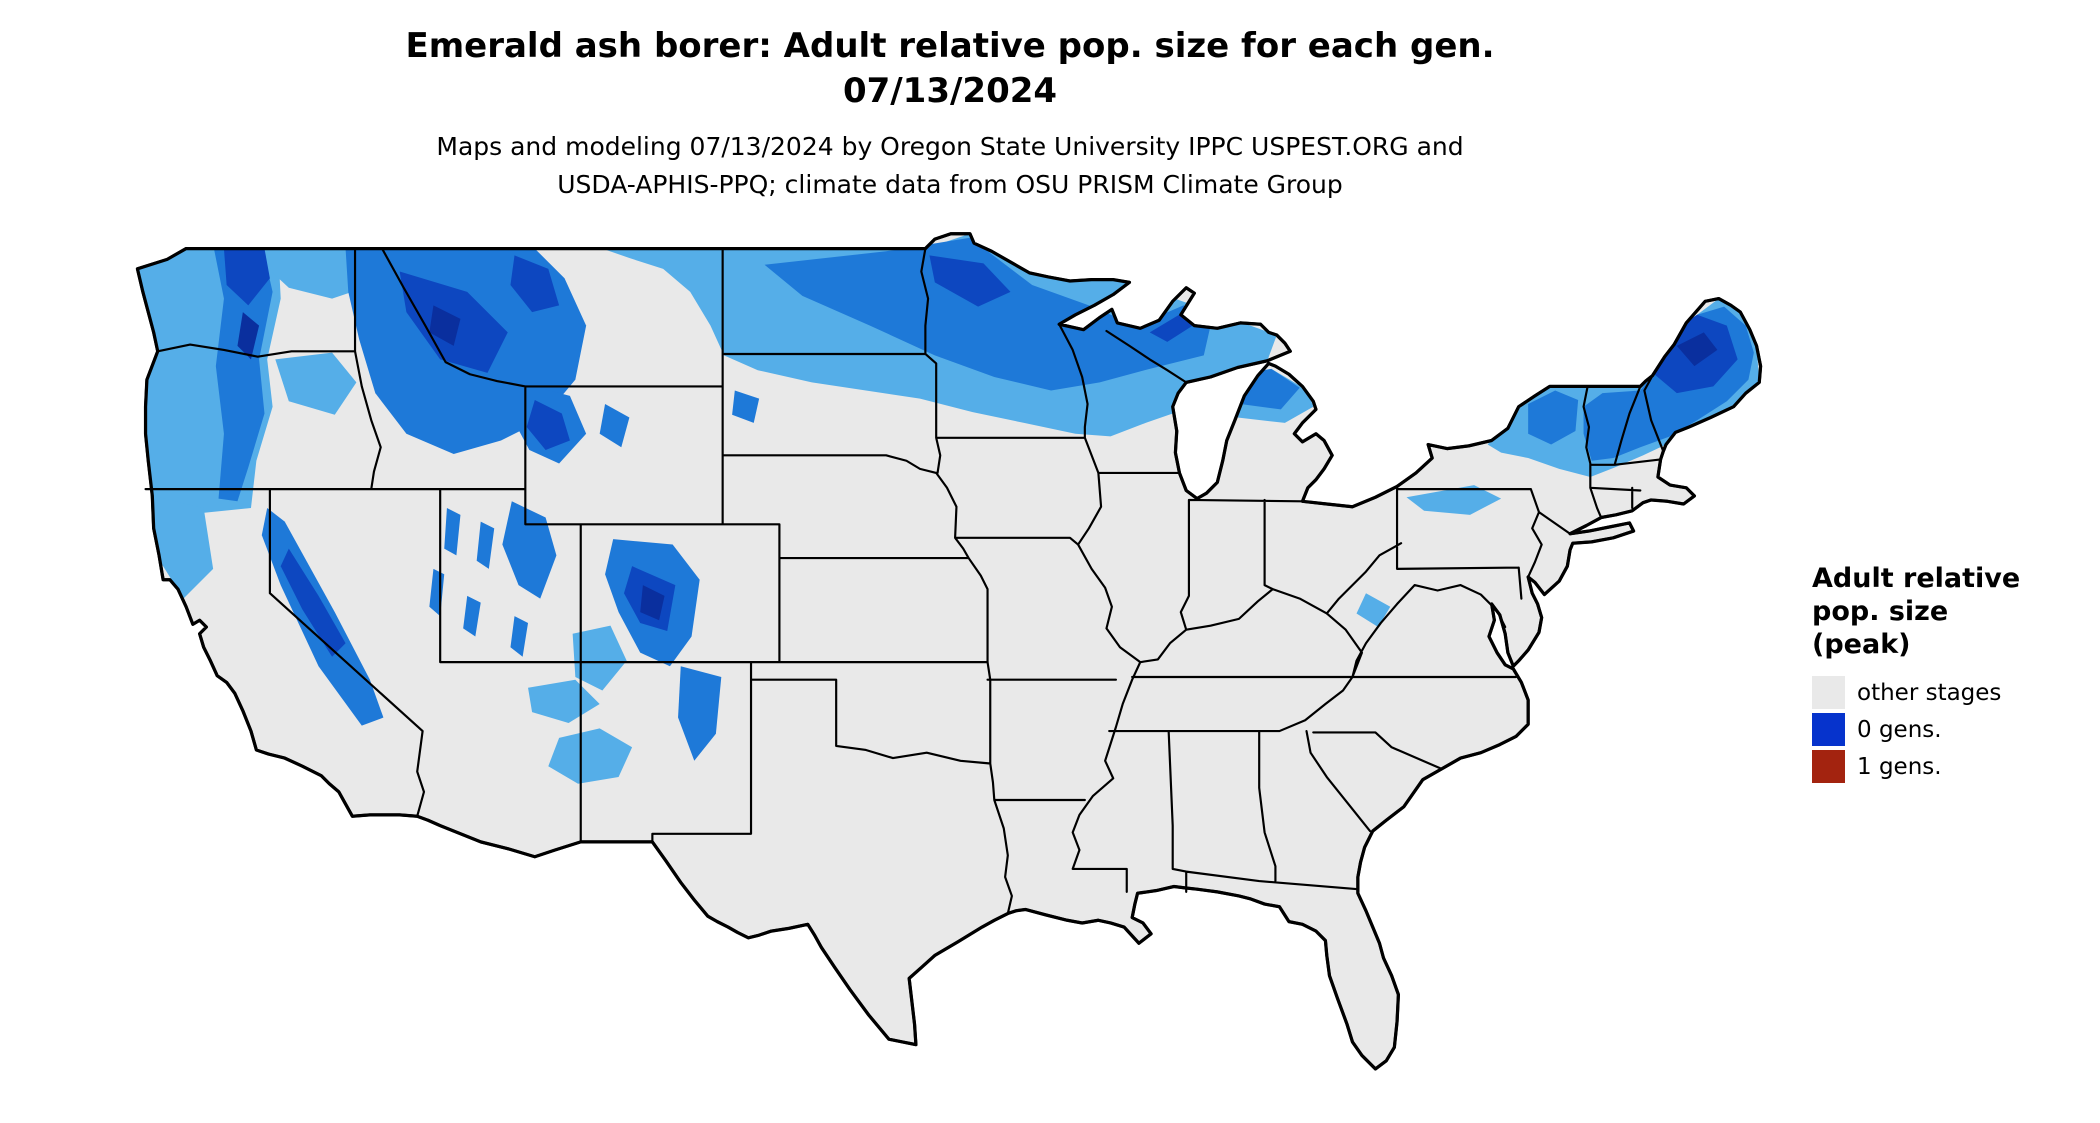 The height and width of the screenshot is (1123, 2100). Describe the element at coordinates (479, 314) in the screenshot. I see `pop-region-idaho-core` at that location.